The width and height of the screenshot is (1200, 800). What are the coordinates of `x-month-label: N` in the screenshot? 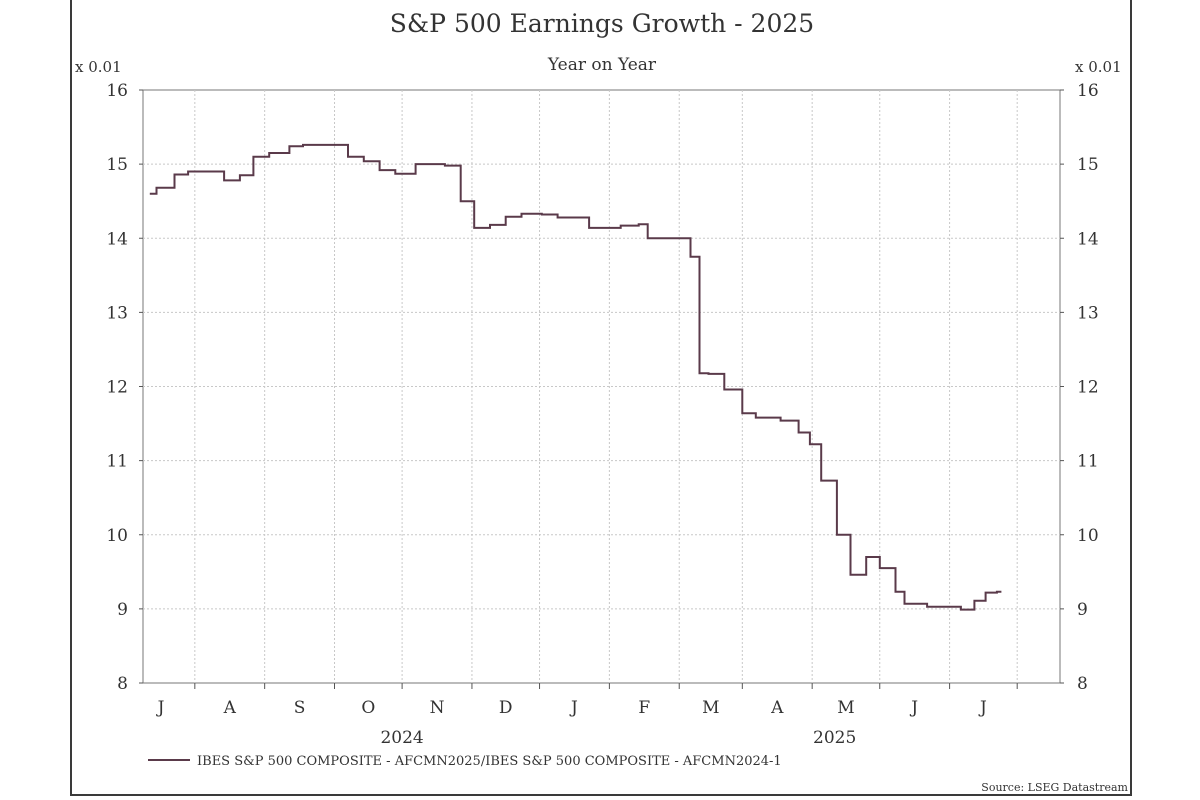 It's located at (437, 708).